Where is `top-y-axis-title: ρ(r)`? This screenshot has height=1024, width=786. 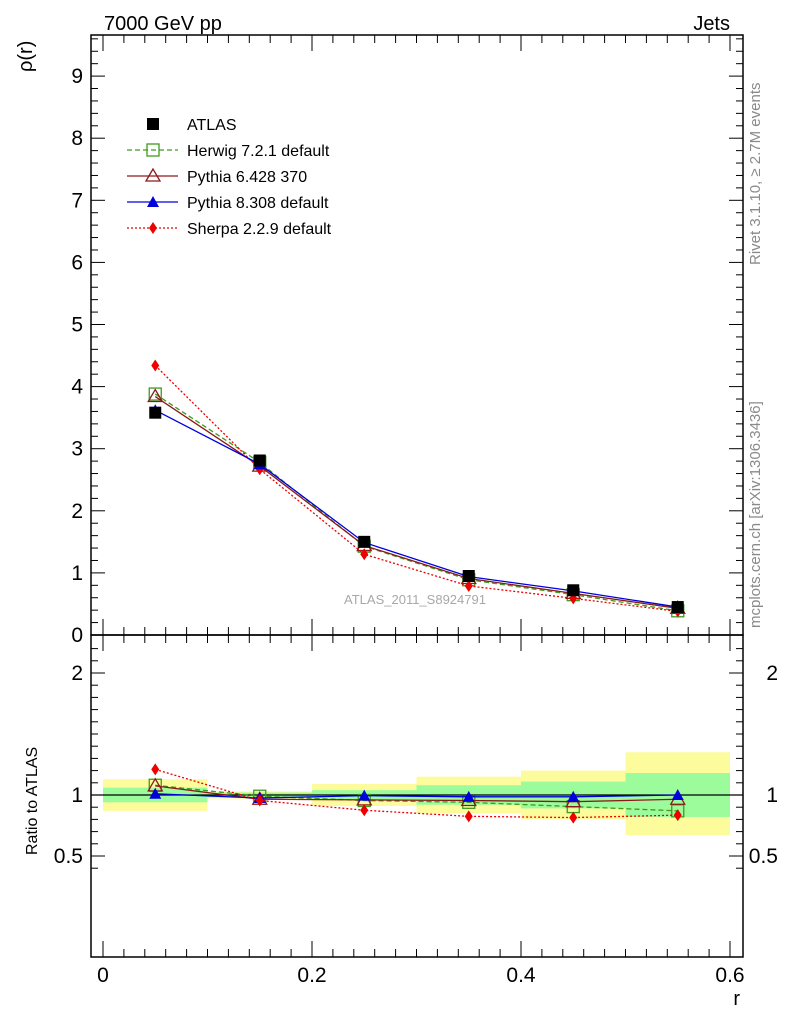
top-y-axis-title: ρ(r) is located at coordinates (26, 56).